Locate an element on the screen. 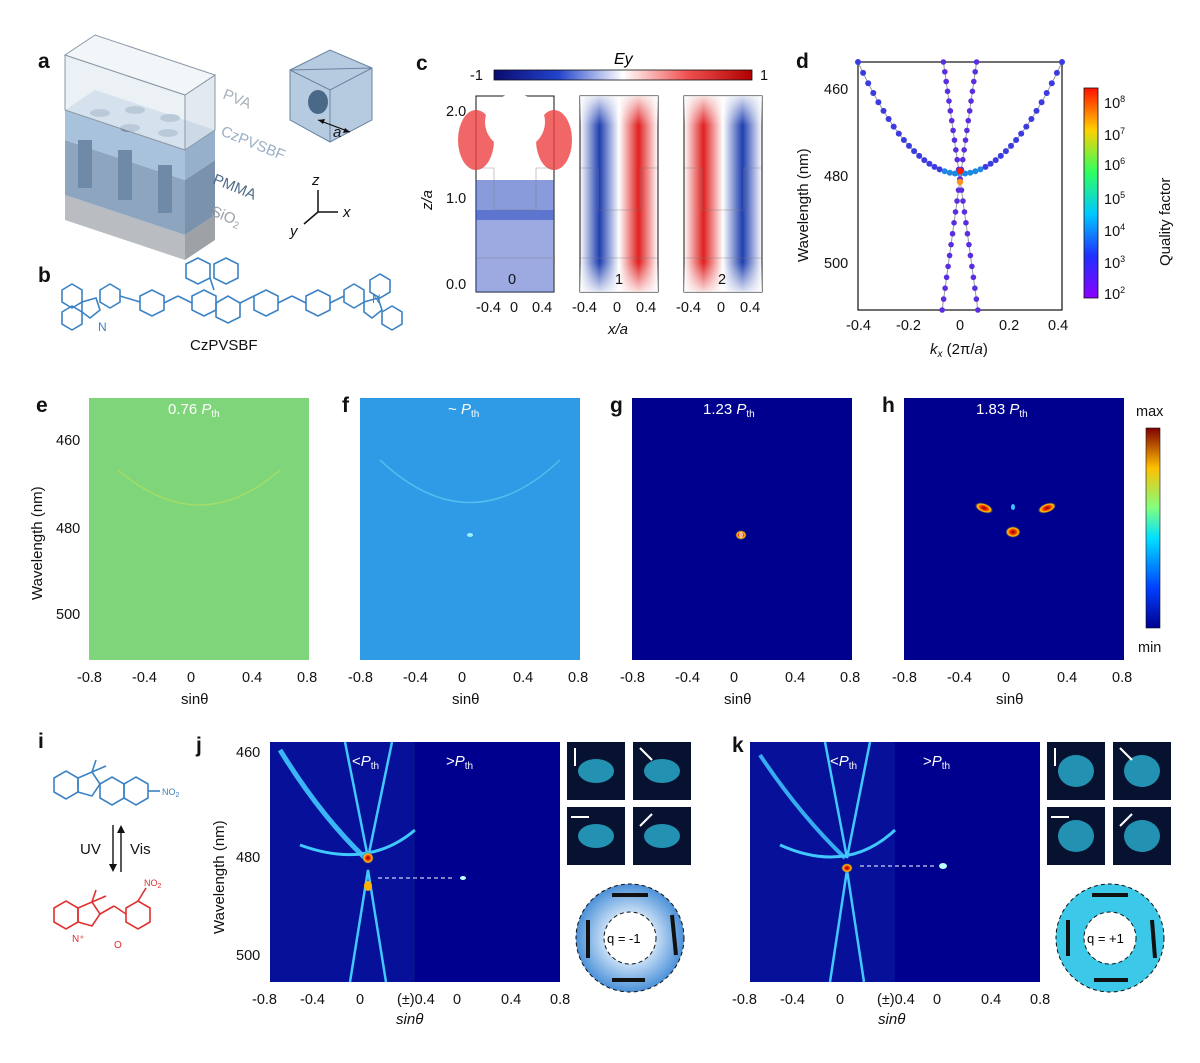  axis-y-label: y is located at coordinates (294, 231).